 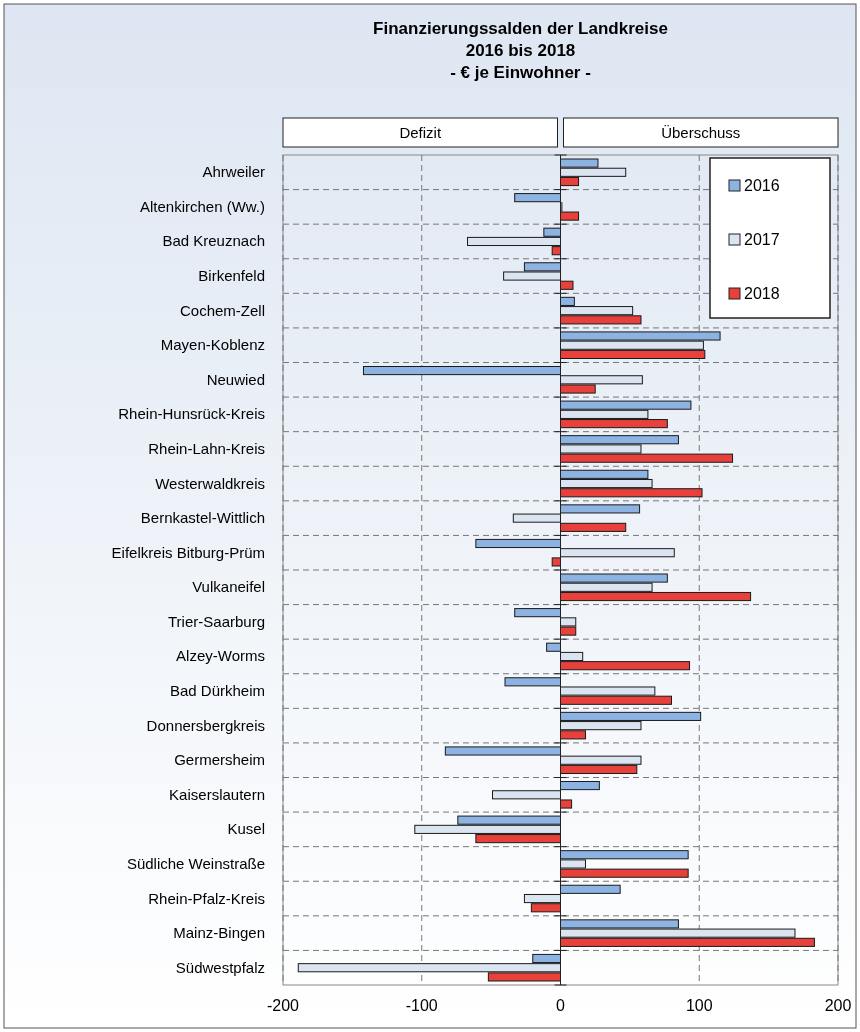 What do you see at coordinates (699, 1005) in the screenshot?
I see `x-tick-label: 100` at bounding box center [699, 1005].